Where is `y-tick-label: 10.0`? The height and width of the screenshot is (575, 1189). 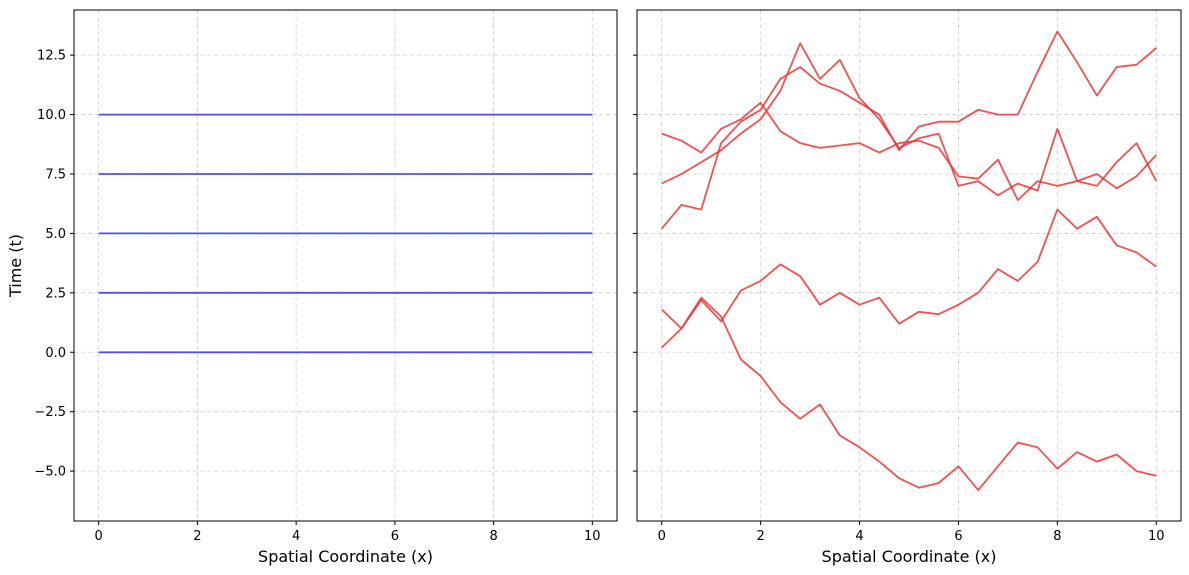
y-tick-label: 10.0 is located at coordinates (51, 115).